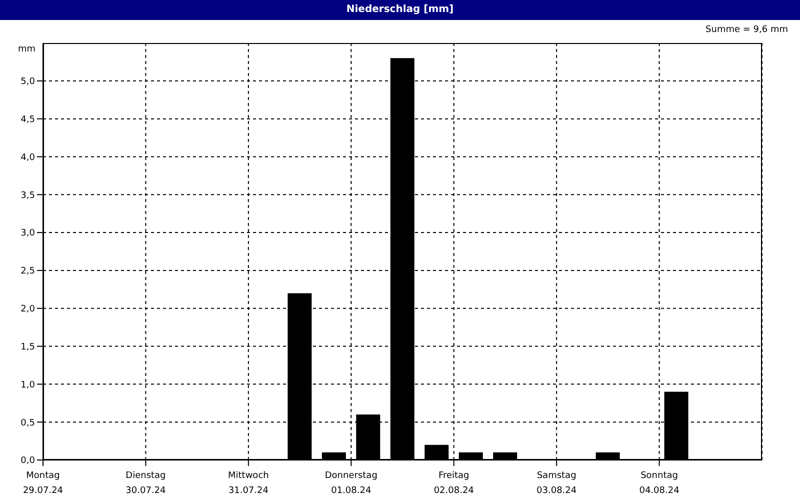 The image size is (800, 500). Describe the element at coordinates (27, 195) in the screenshot. I see `y-tick-label: 3,5` at that location.